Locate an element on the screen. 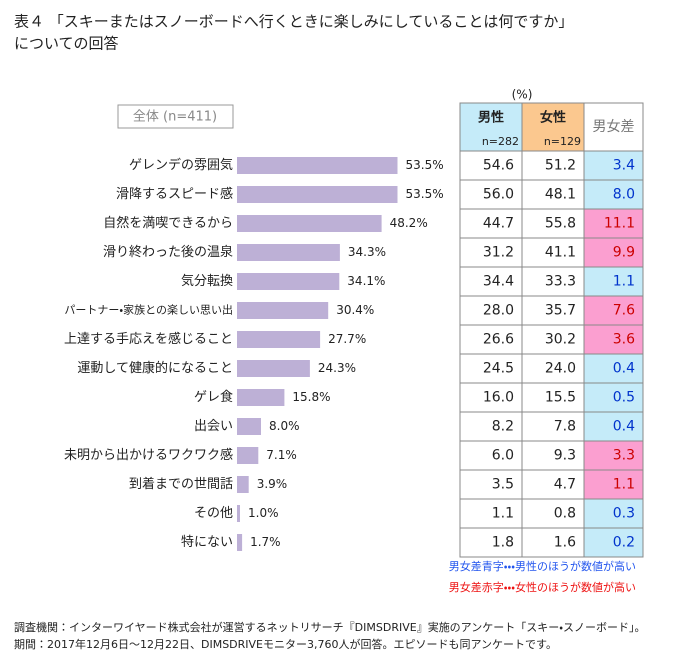  chart-title: 表４ 「スキーまたはスノーボードへ行くときに楽しみにしていることは何ですか」 is located at coordinates (293, 22).